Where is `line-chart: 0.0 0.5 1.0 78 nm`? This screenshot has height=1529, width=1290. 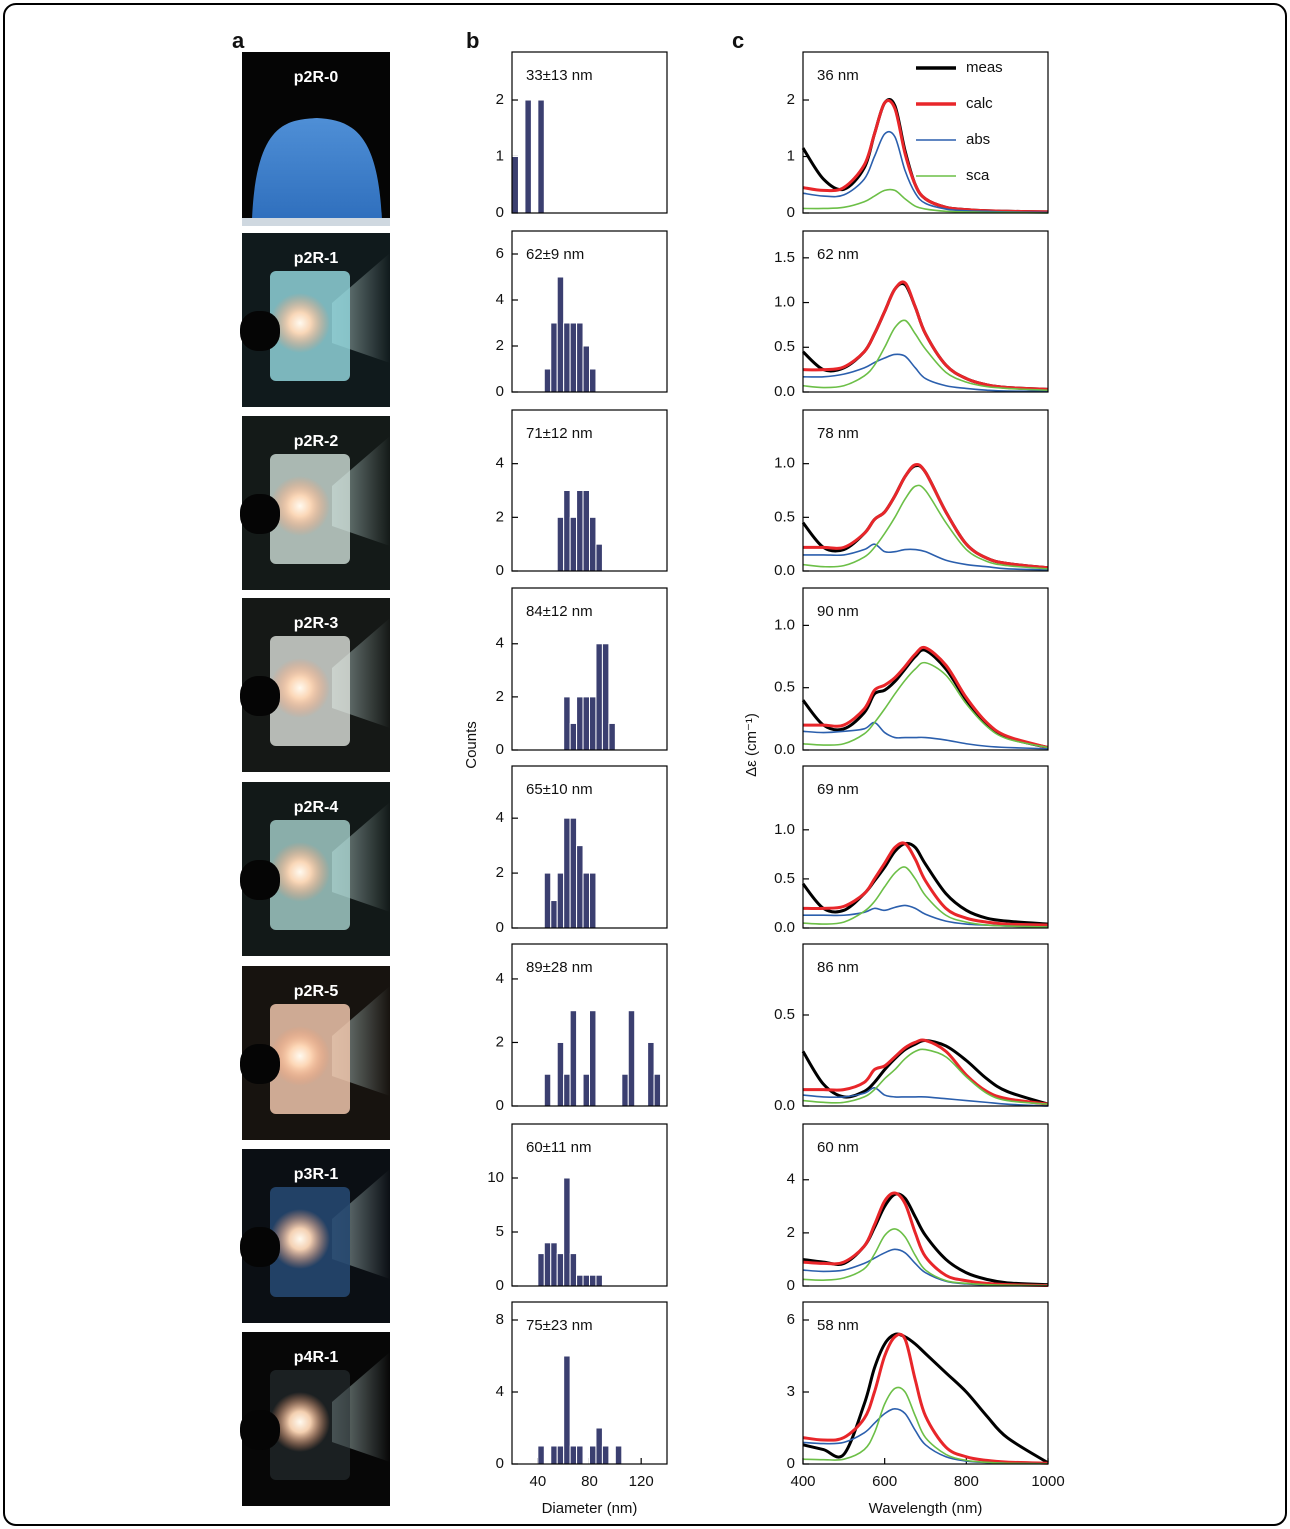
line-chart: 0.0 0.5 1.0 78 nm is located at coordinates (911, 494).